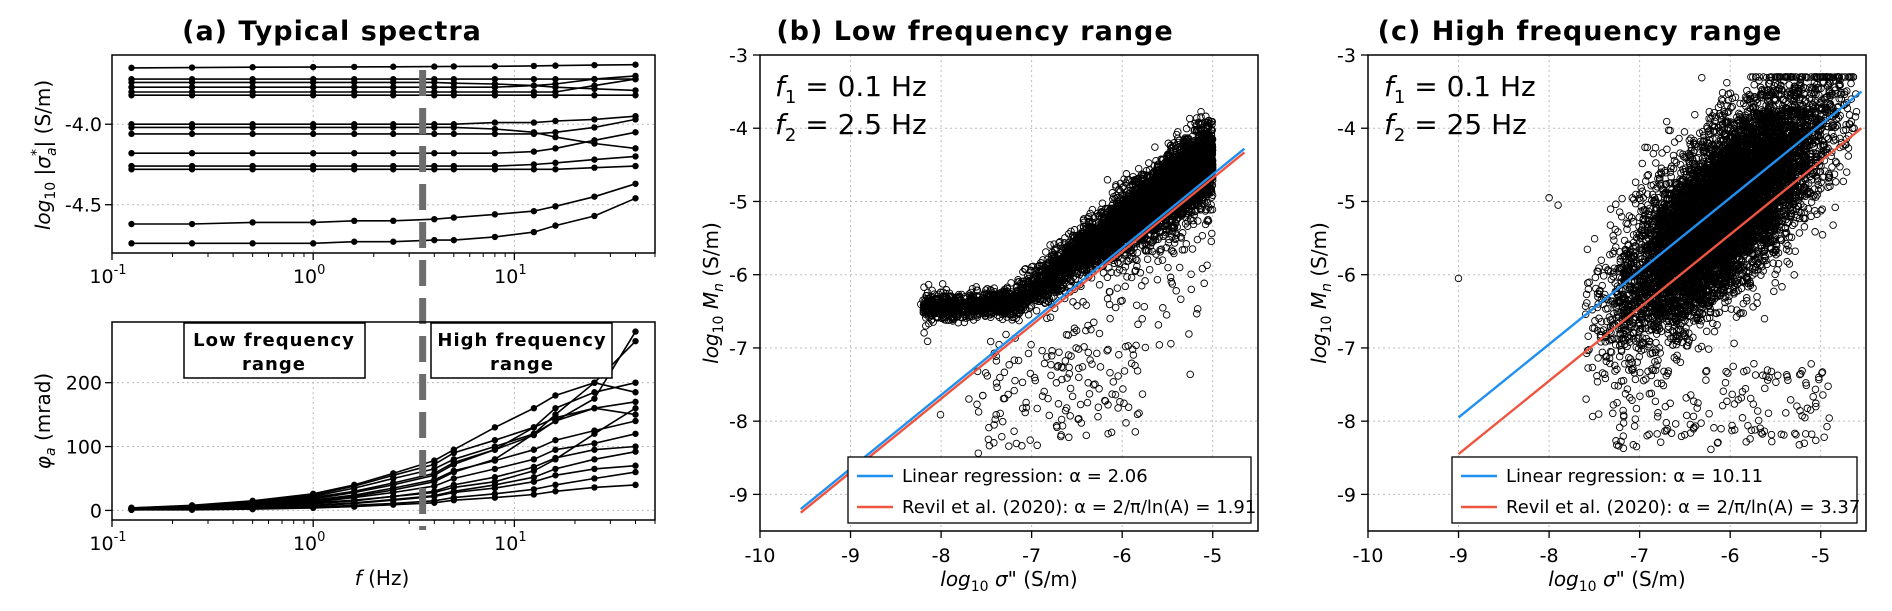 The width and height of the screenshot is (1892, 611). What do you see at coordinates (83, 125) in the screenshot?
I see `y-tick-label: -4.0` at bounding box center [83, 125].